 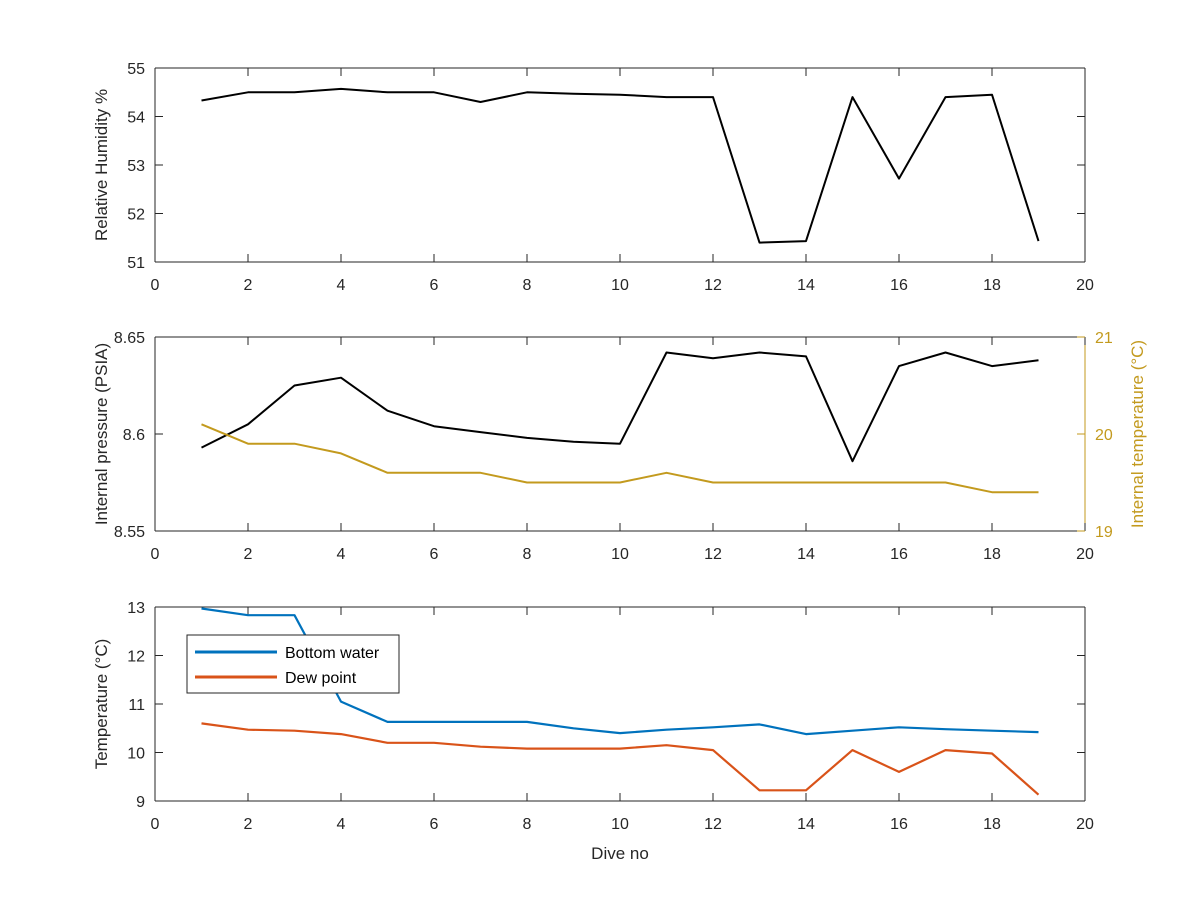 What do you see at coordinates (101, 704) in the screenshot?
I see `y-axis-label: Temperature (°C)` at bounding box center [101, 704].